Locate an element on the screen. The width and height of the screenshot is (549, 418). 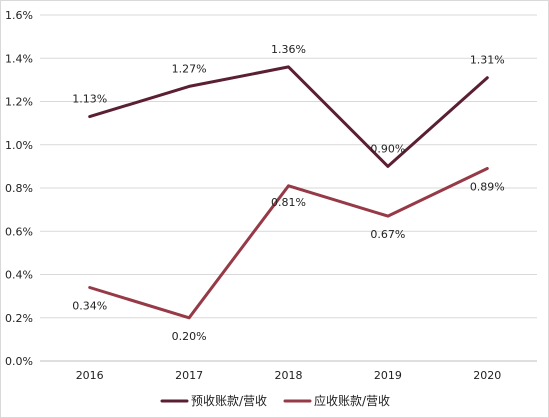
x-tick-label: 2016 is located at coordinates (90, 375).